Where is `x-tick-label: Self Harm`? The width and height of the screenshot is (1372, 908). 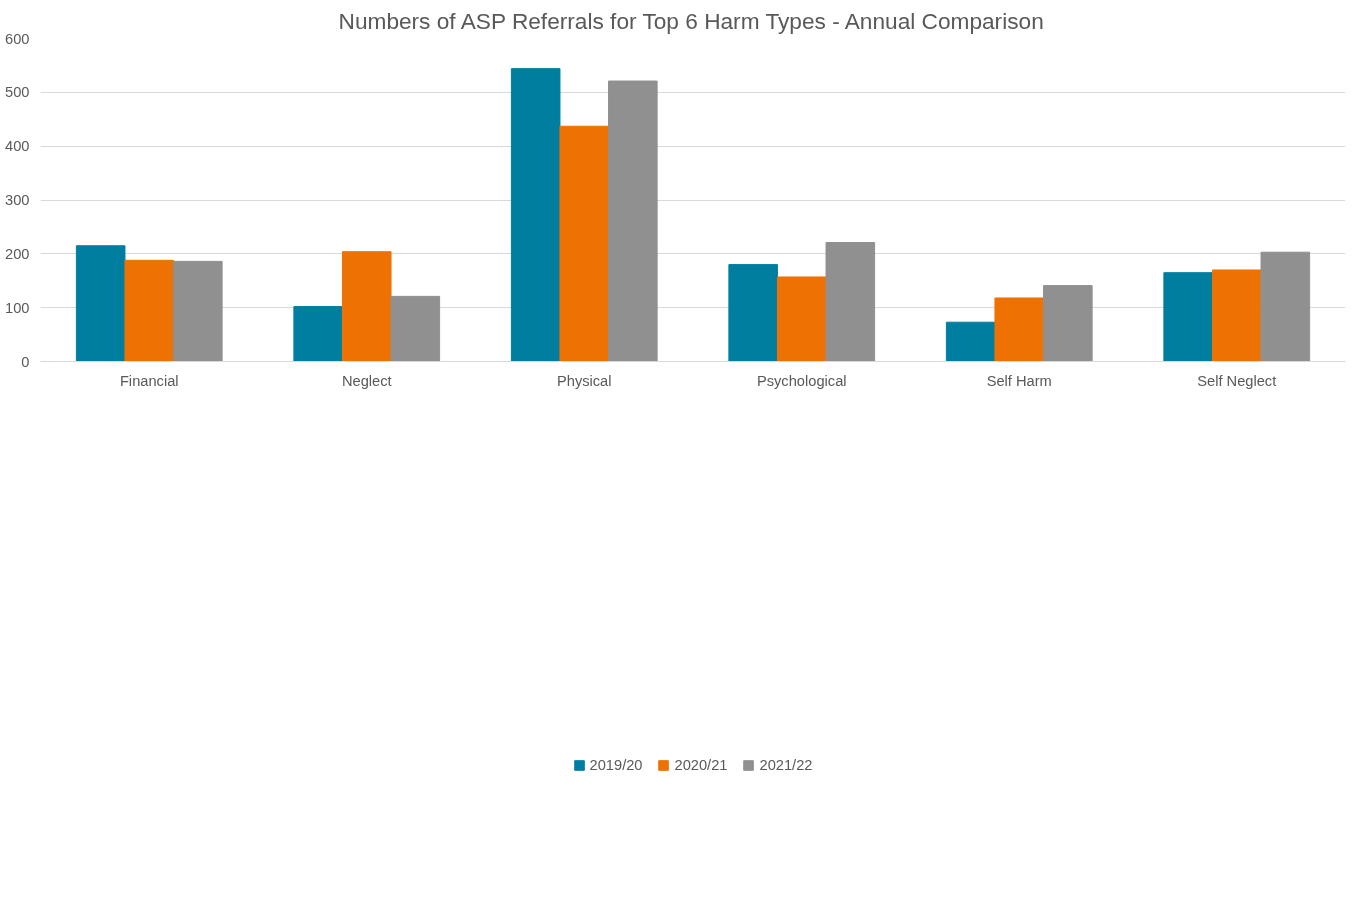
x-tick-label: Self Harm is located at coordinates (1019, 380).